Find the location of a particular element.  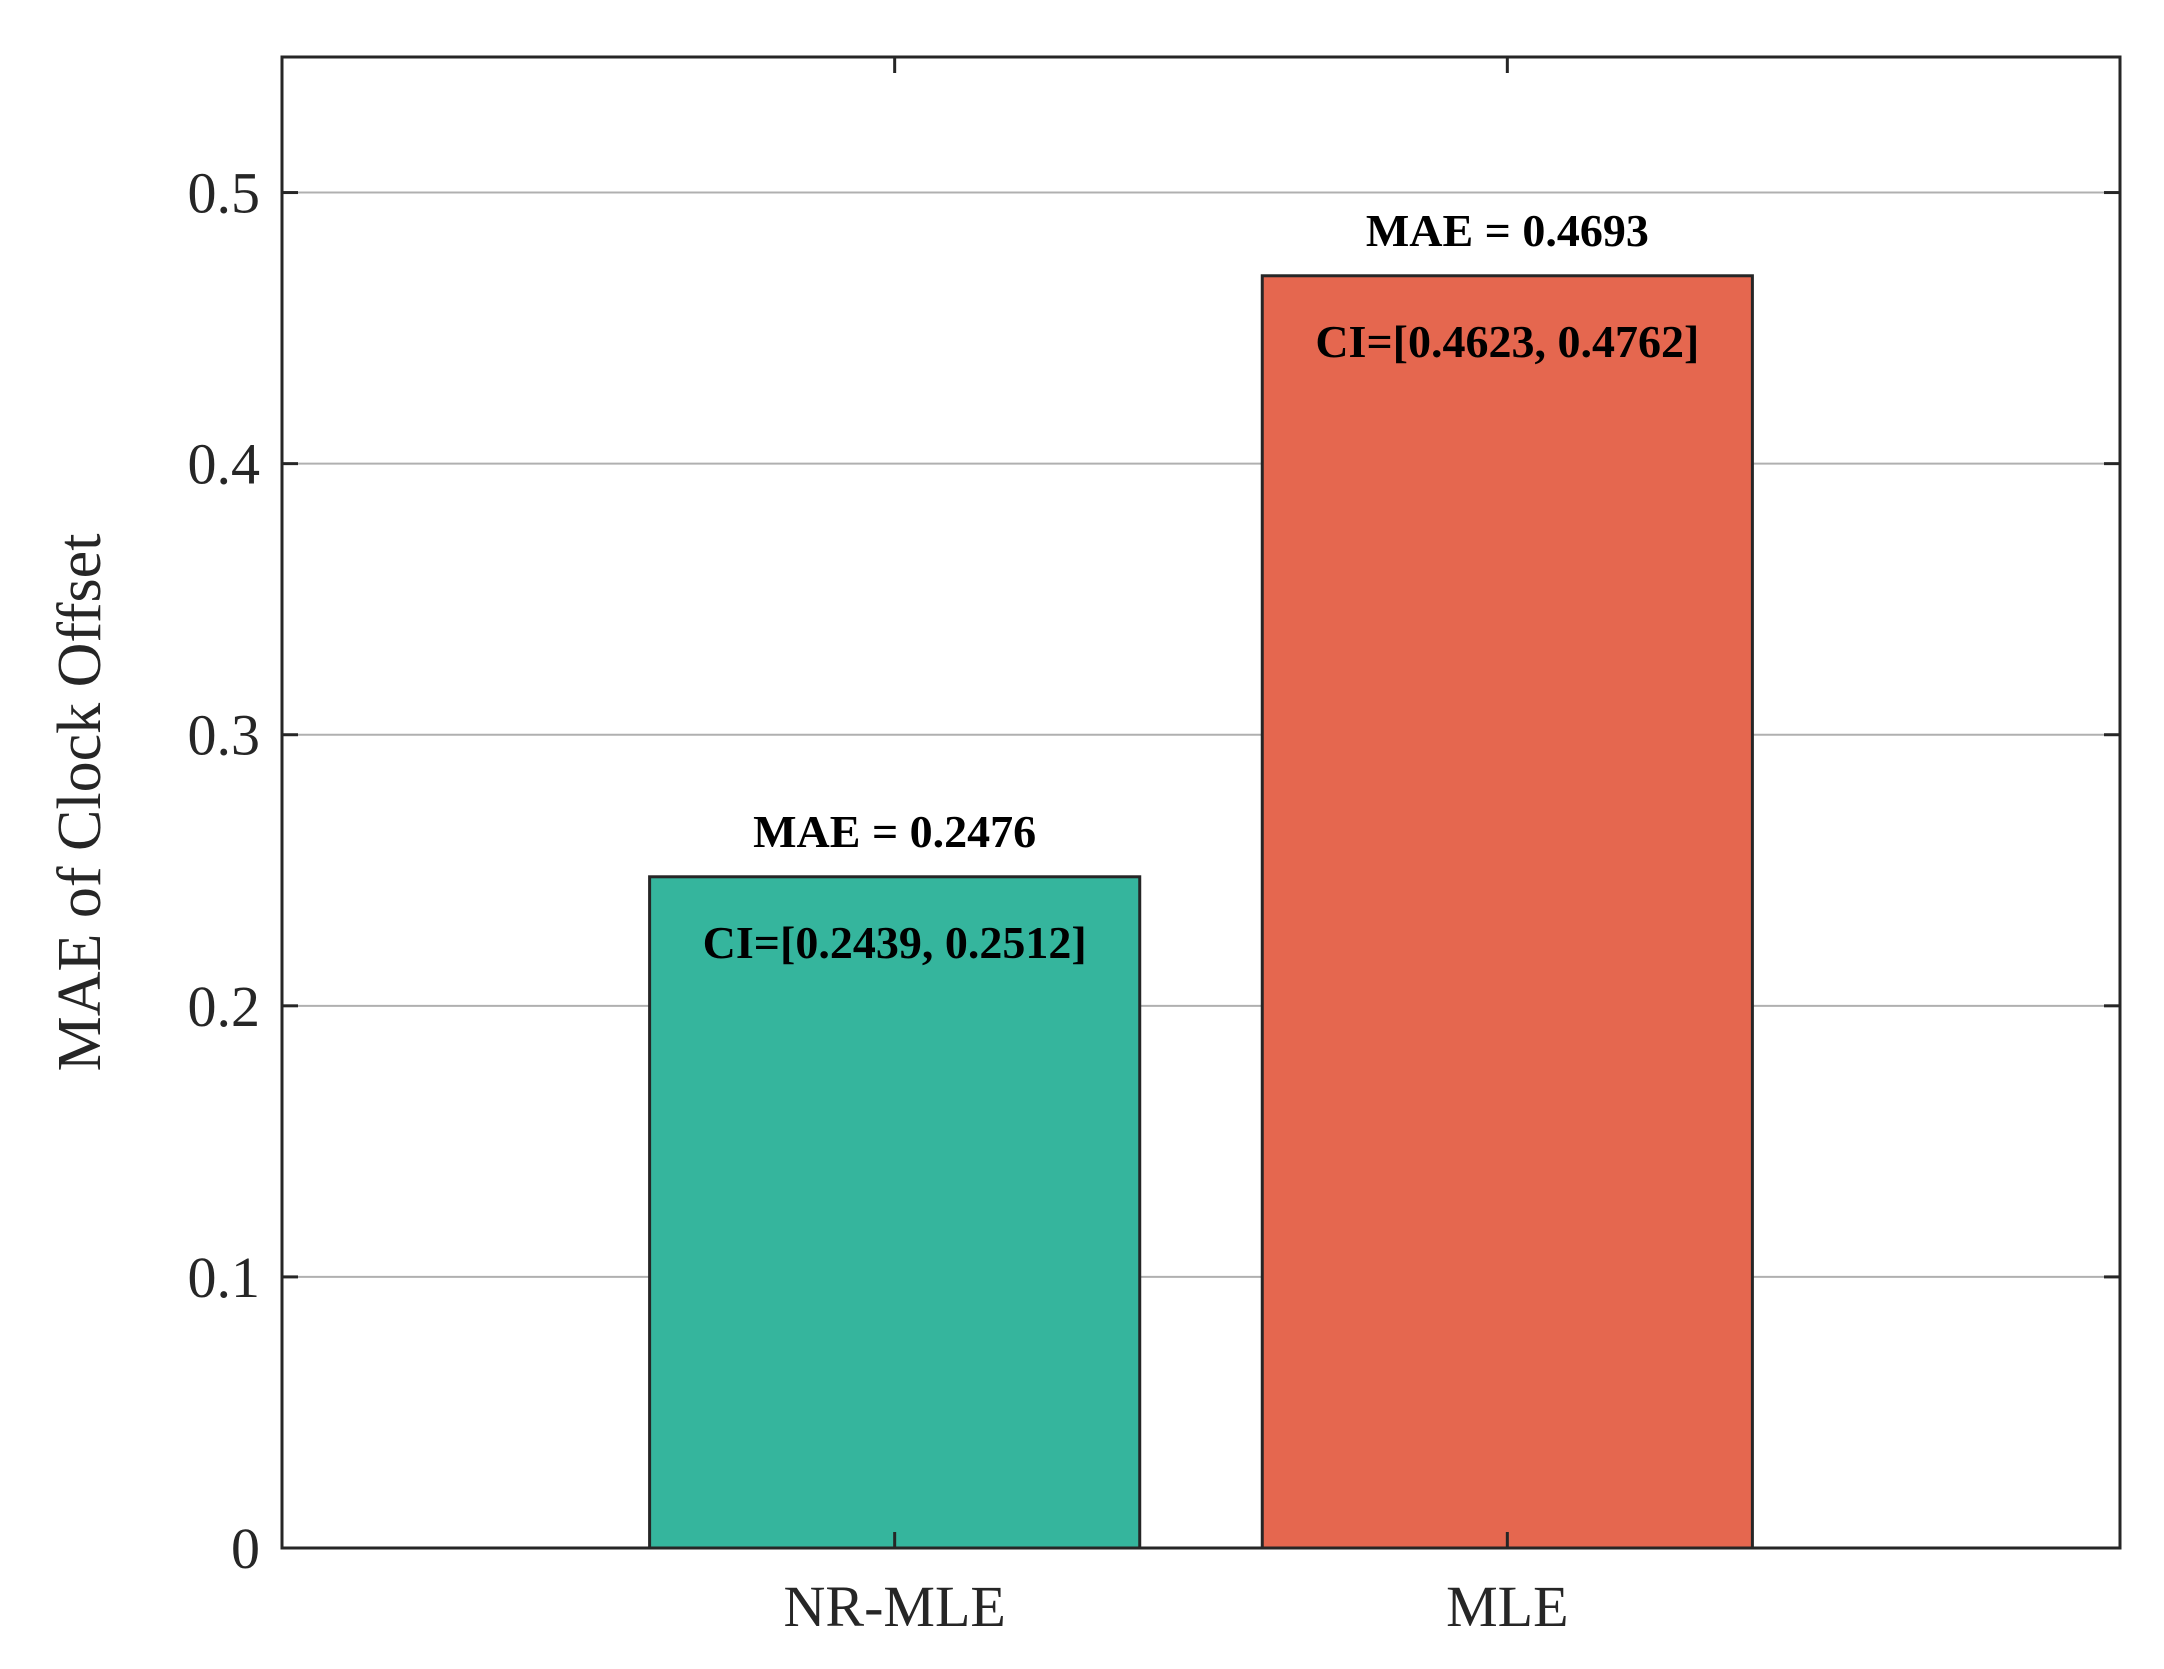

y-tick-label-5: 0.5 is located at coordinates (224, 193).